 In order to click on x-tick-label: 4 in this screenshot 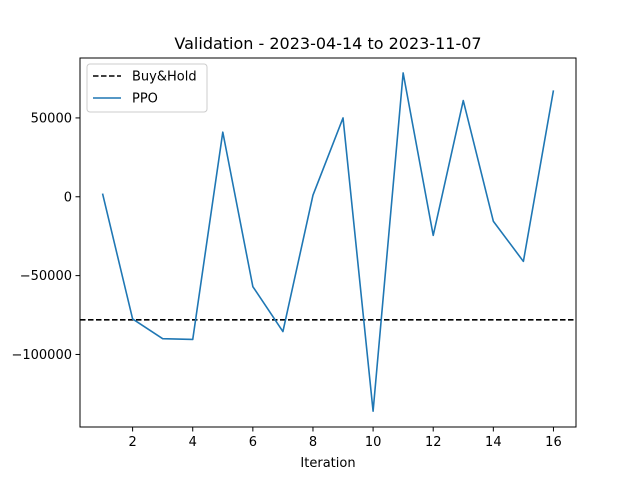, I will do `click(193, 442)`.